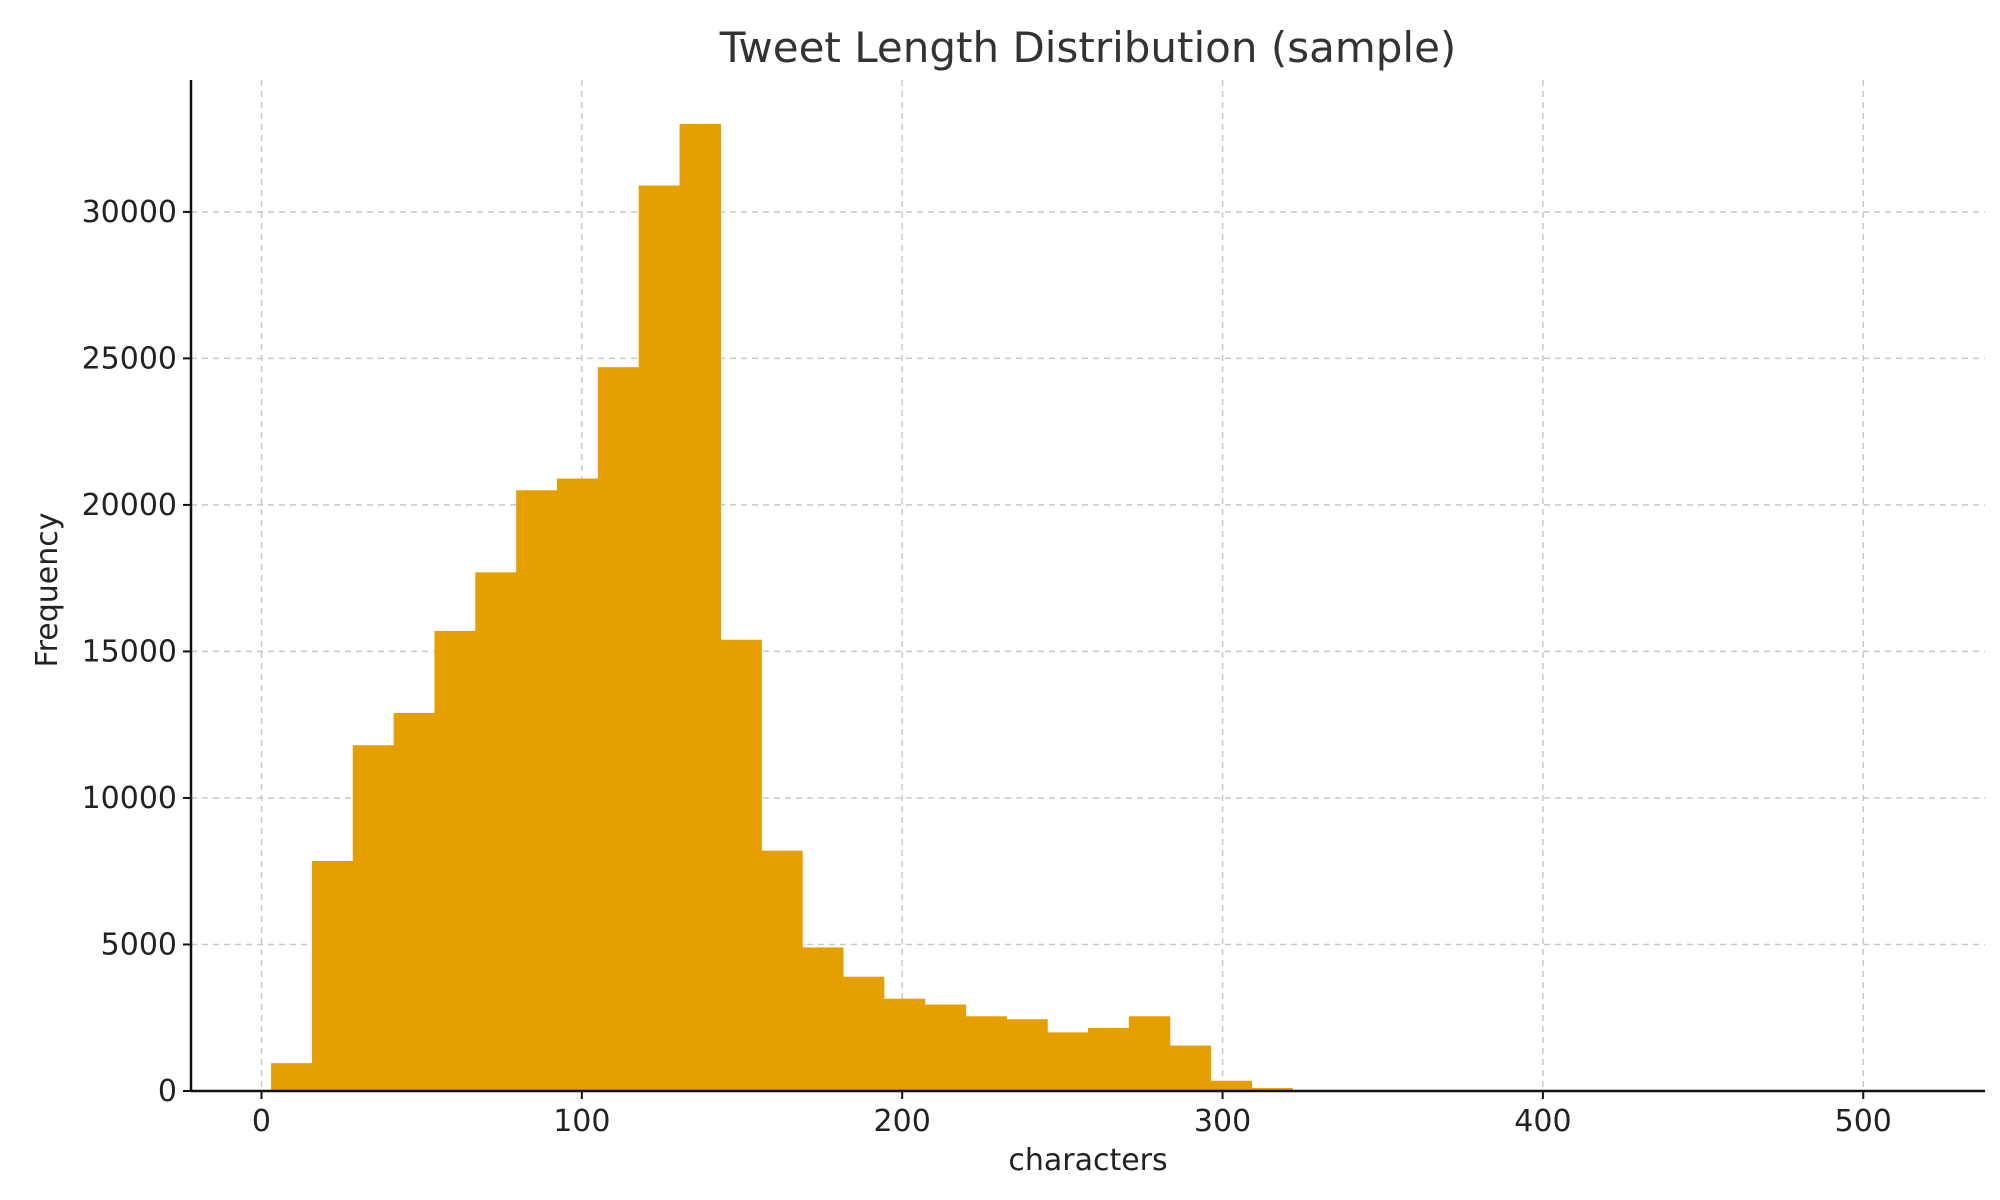 The image size is (2000, 1200). What do you see at coordinates (902, 1121) in the screenshot?
I see `x-tick-label: 200` at bounding box center [902, 1121].